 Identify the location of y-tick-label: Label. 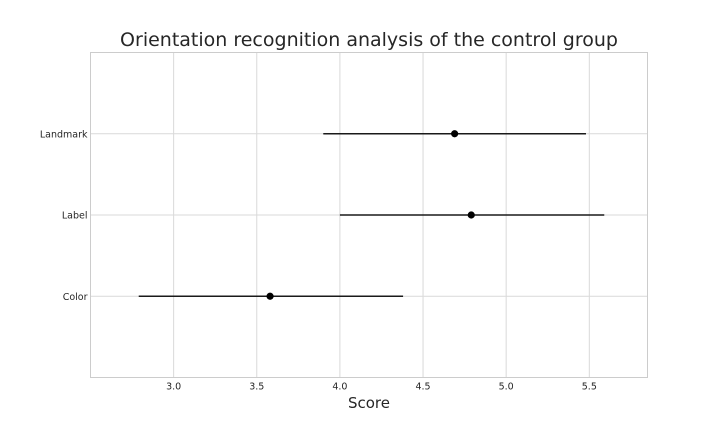
(75, 216).